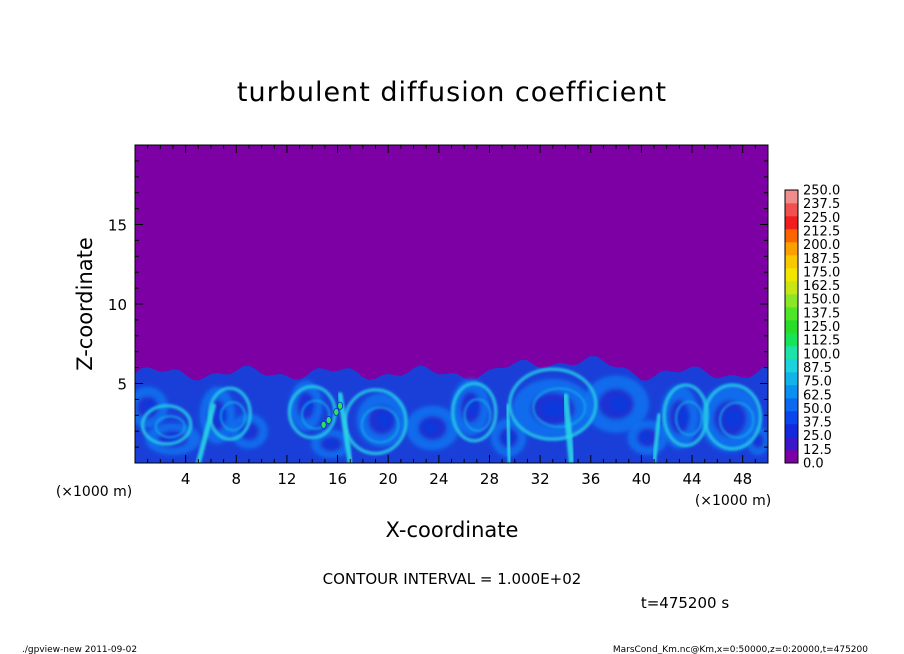 Image resolution: width=904 pixels, height=654 pixels. Describe the element at coordinates (685, 603) in the screenshot. I see `time-label: t=475200 s` at that location.